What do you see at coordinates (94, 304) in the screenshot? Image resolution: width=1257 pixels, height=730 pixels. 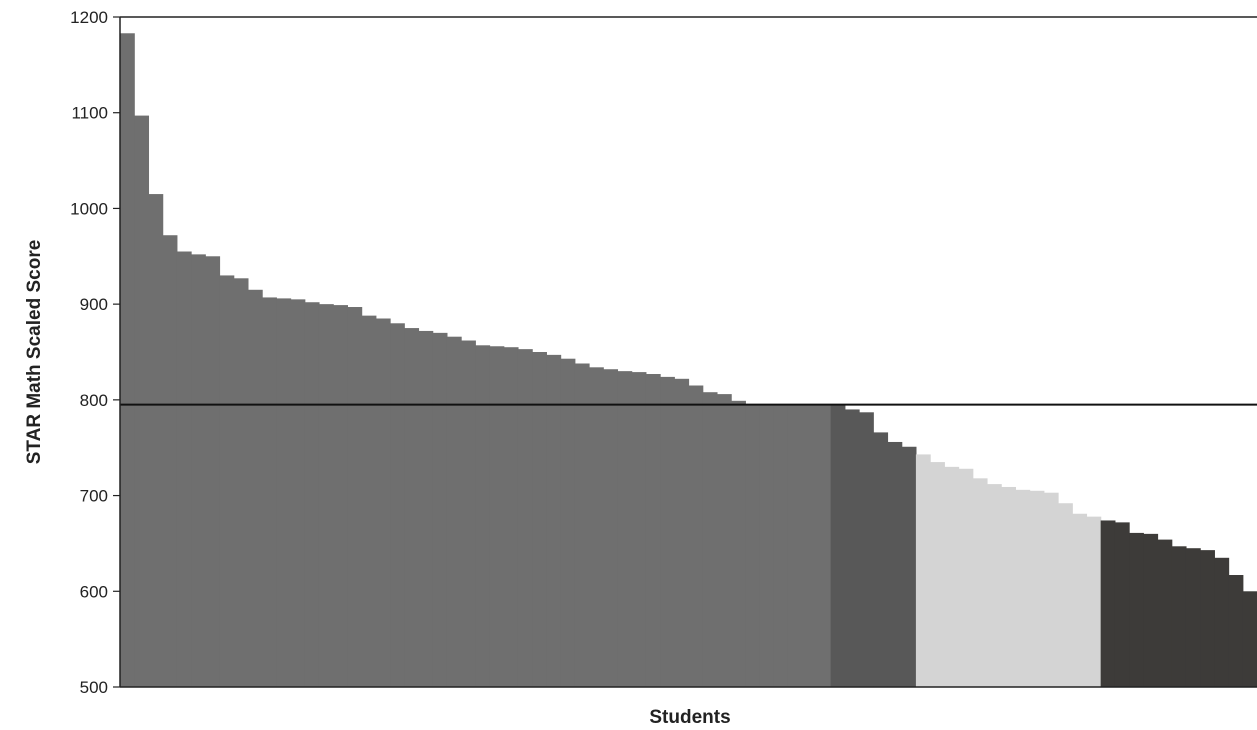 I see `y-tick-label-900: 900` at bounding box center [94, 304].